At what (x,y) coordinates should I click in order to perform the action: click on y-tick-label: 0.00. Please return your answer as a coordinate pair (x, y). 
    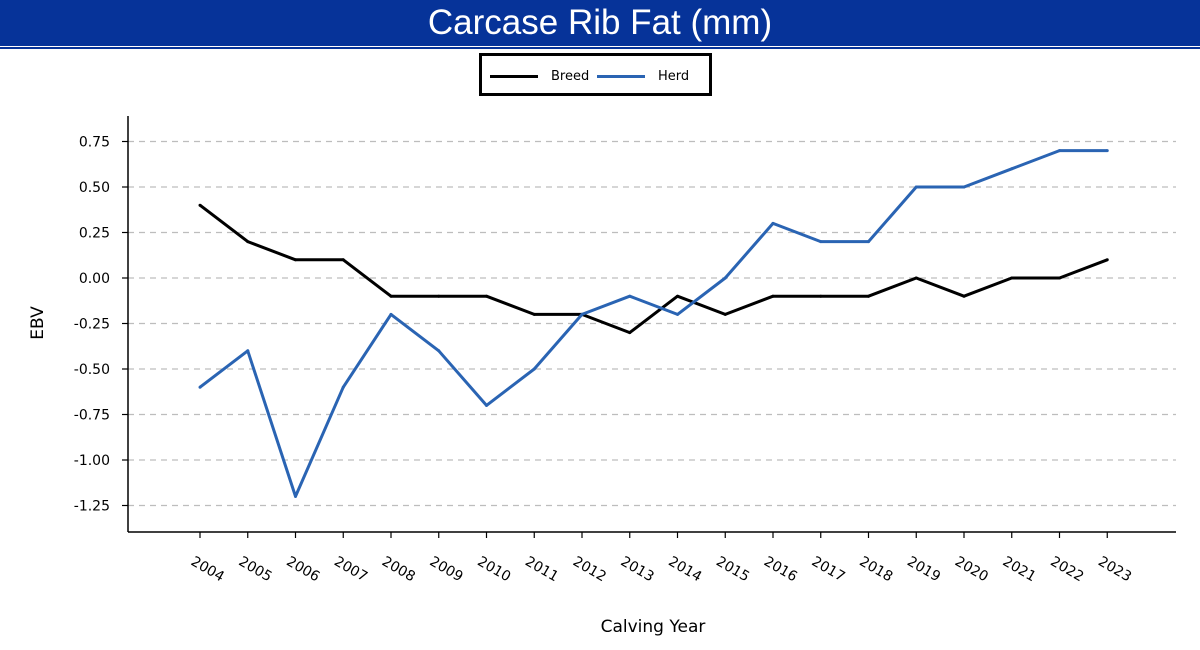
    Looking at the image, I should click on (94, 279).